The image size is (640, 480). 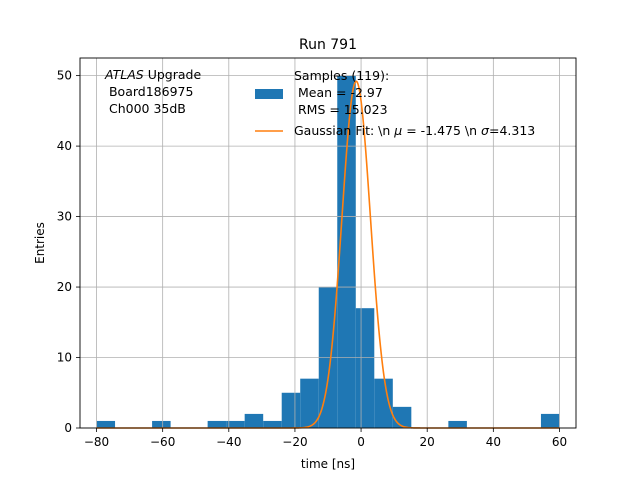 I want to click on y-tick-label: 0, so click(x=68, y=428).